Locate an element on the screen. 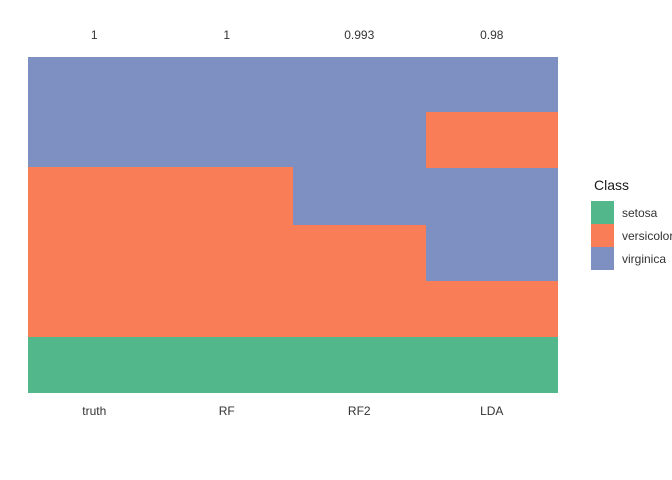  x-tick-label-truth: truth is located at coordinates (94, 411).